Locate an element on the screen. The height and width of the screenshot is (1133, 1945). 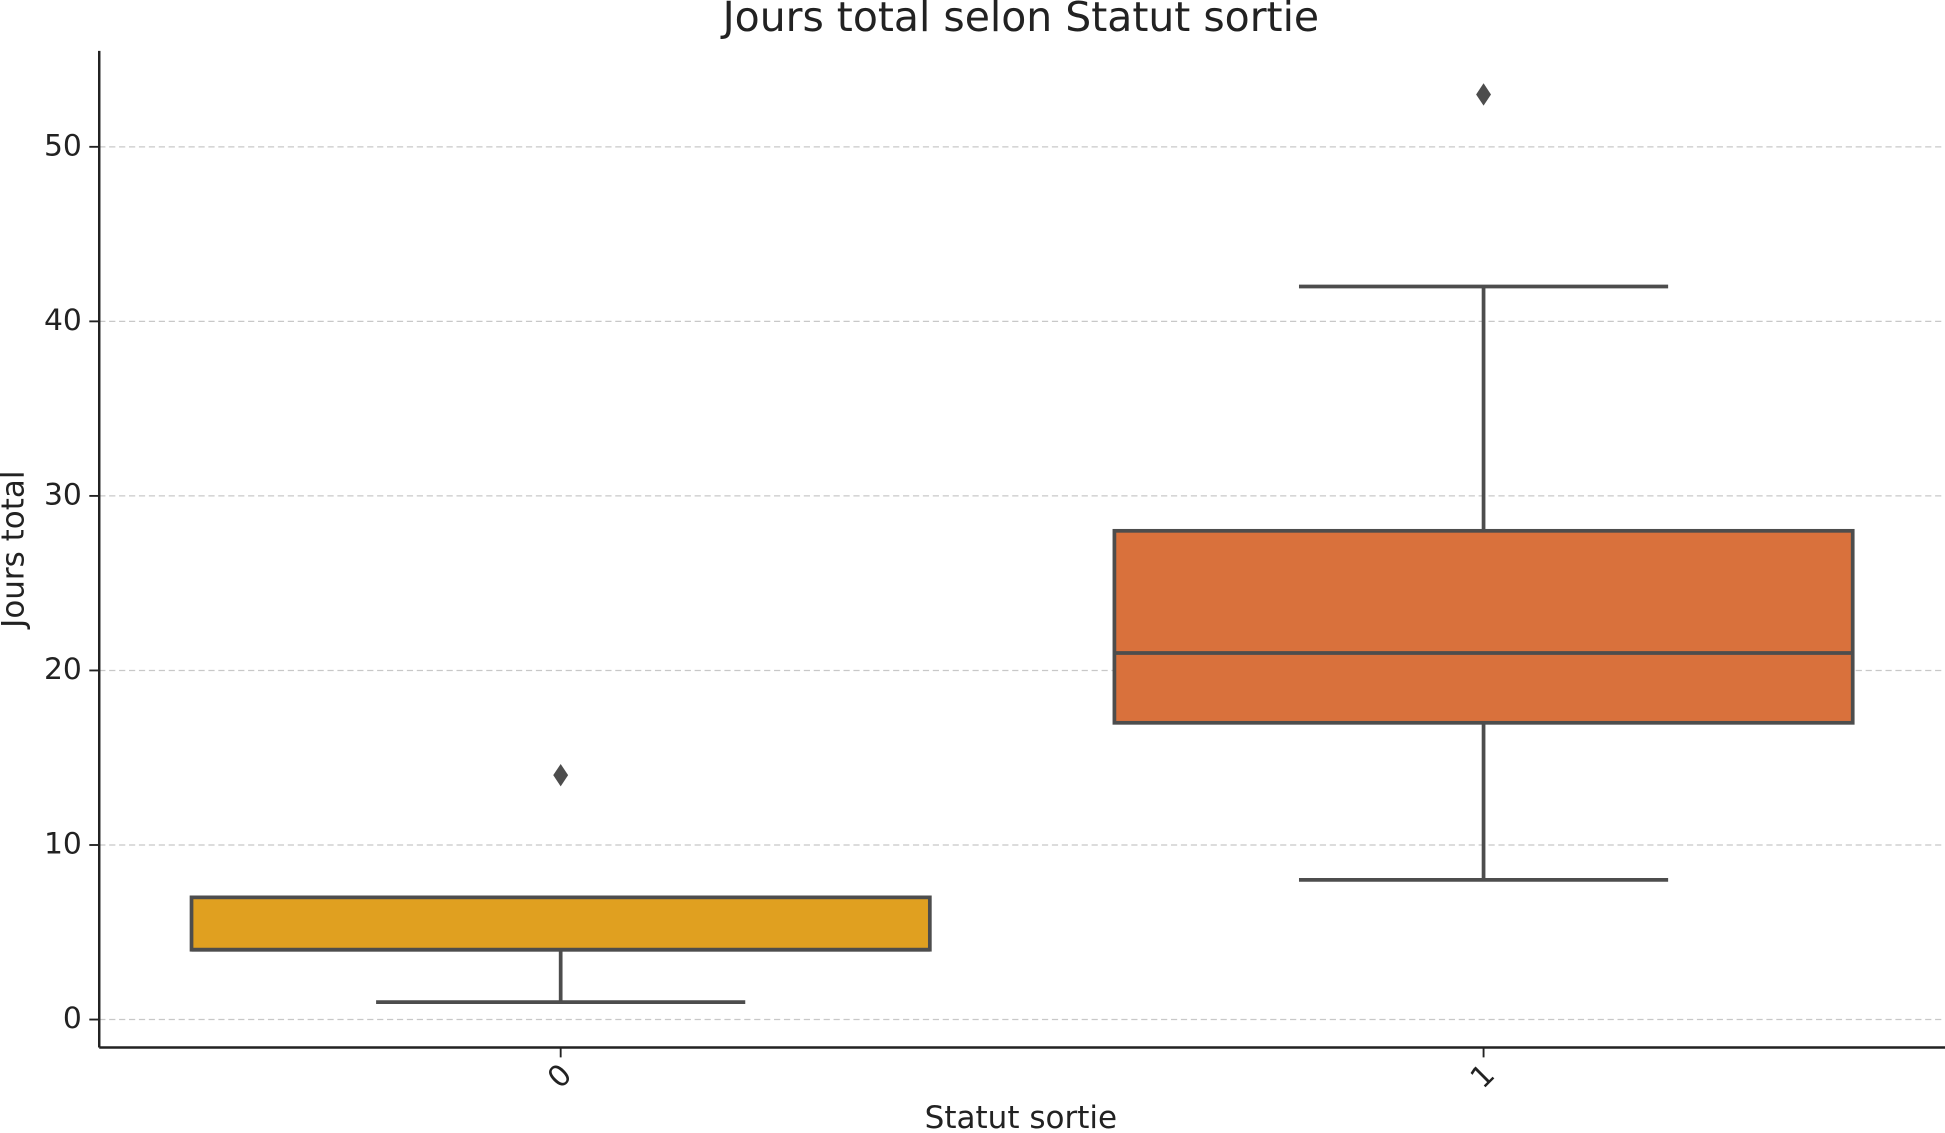
x-tick-label: 1 is located at coordinates (1483, 1076).